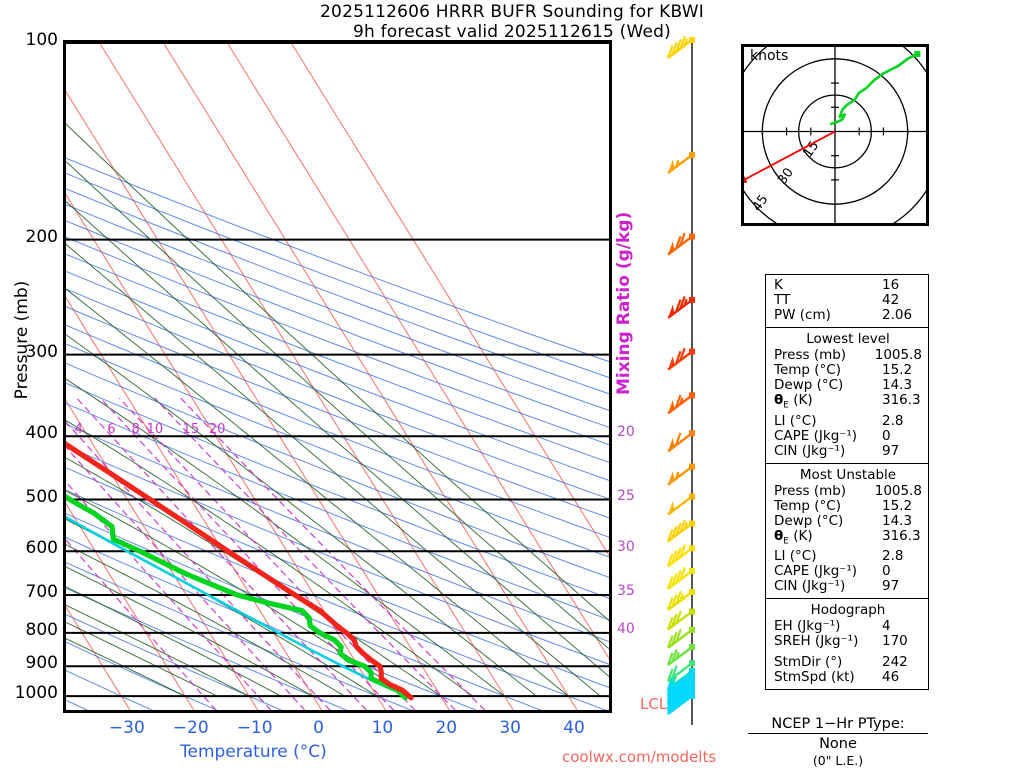 The image size is (1024, 768). Describe the element at coordinates (41, 351) in the screenshot. I see `pressure-tick-300: 300` at that location.